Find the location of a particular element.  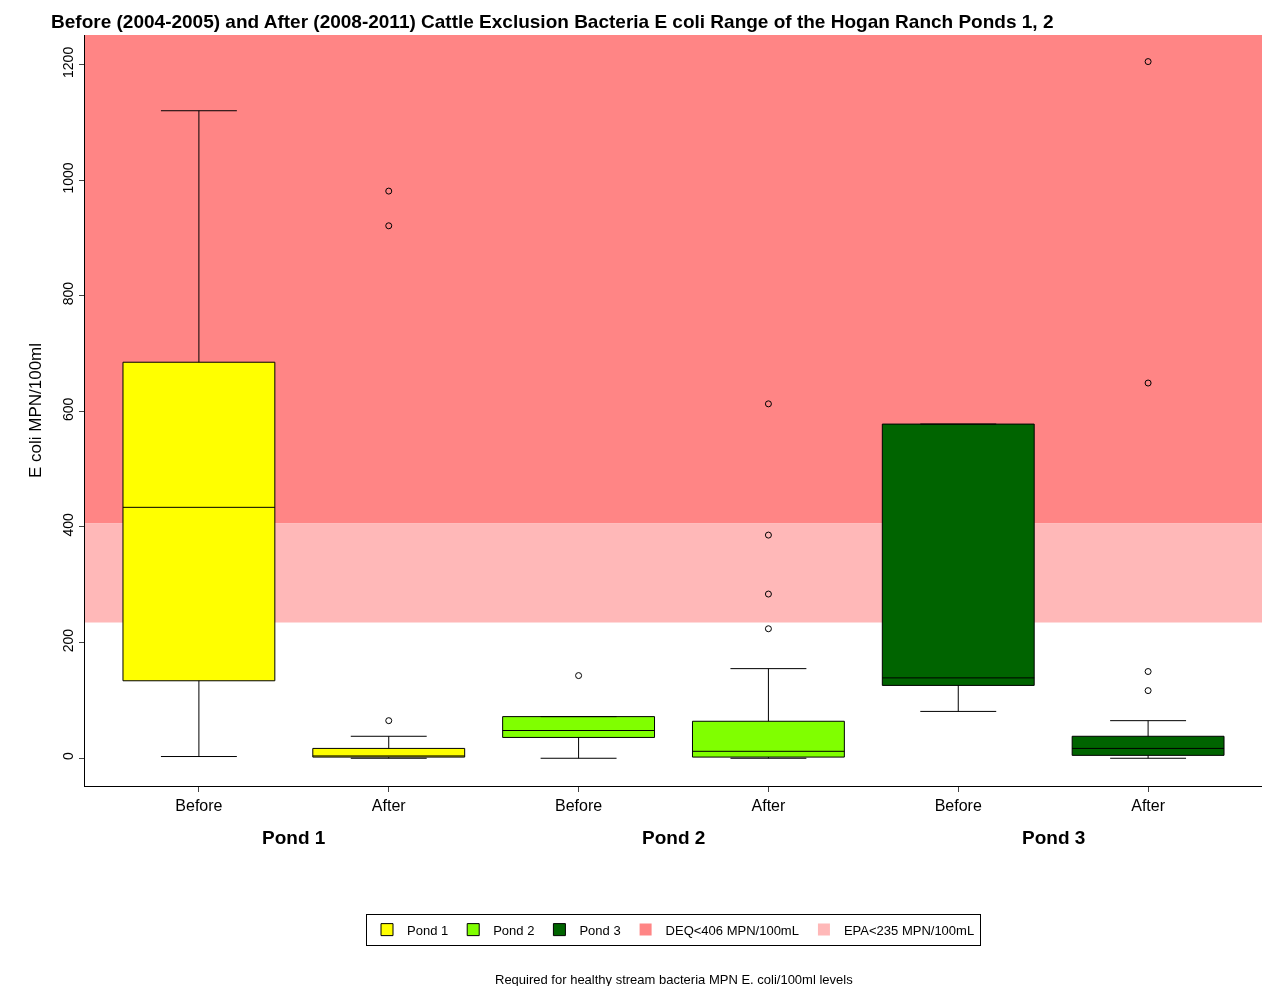

y-tick-label: 600 is located at coordinates (68, 409).